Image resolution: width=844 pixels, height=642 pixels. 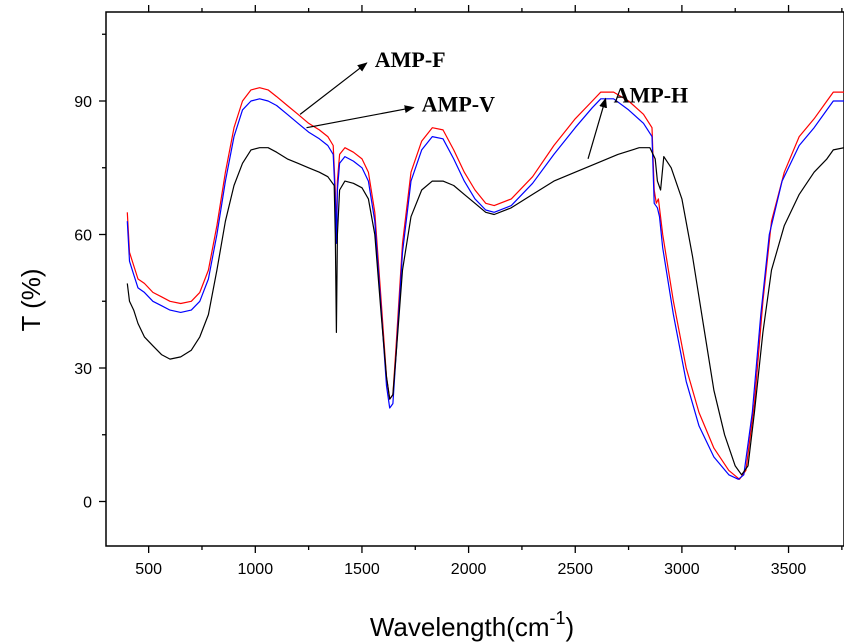 I want to click on x-tick-label: 1500, so click(x=362, y=569).